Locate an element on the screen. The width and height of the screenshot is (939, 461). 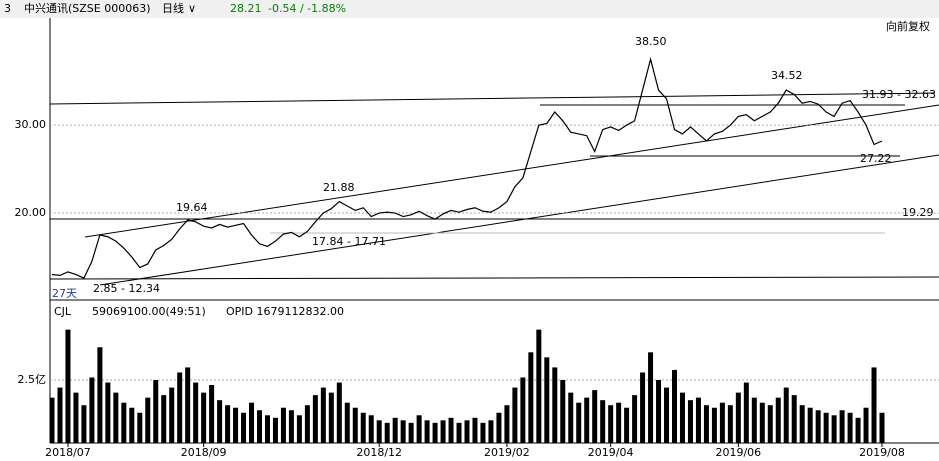
annotation: 27.22 is located at coordinates (876, 158).